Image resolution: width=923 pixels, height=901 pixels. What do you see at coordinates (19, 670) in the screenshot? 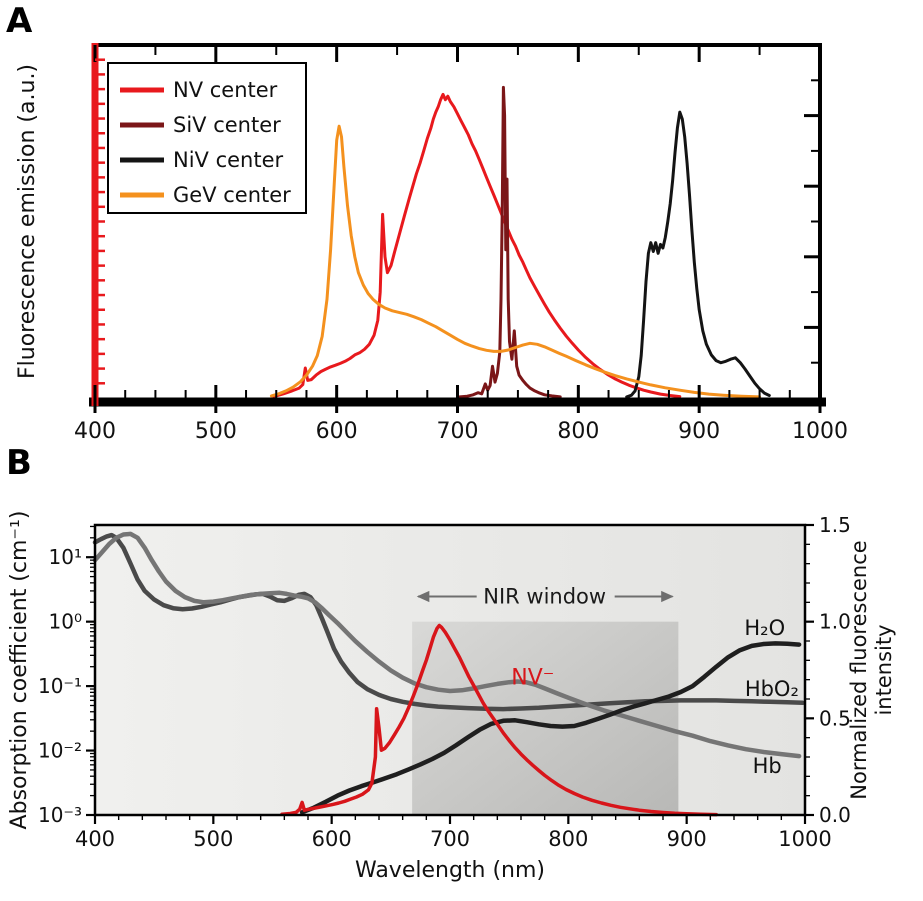
I see `panel-b-ylabel-left: Absorption coefficient (cm⁻¹)` at bounding box center [19, 670].